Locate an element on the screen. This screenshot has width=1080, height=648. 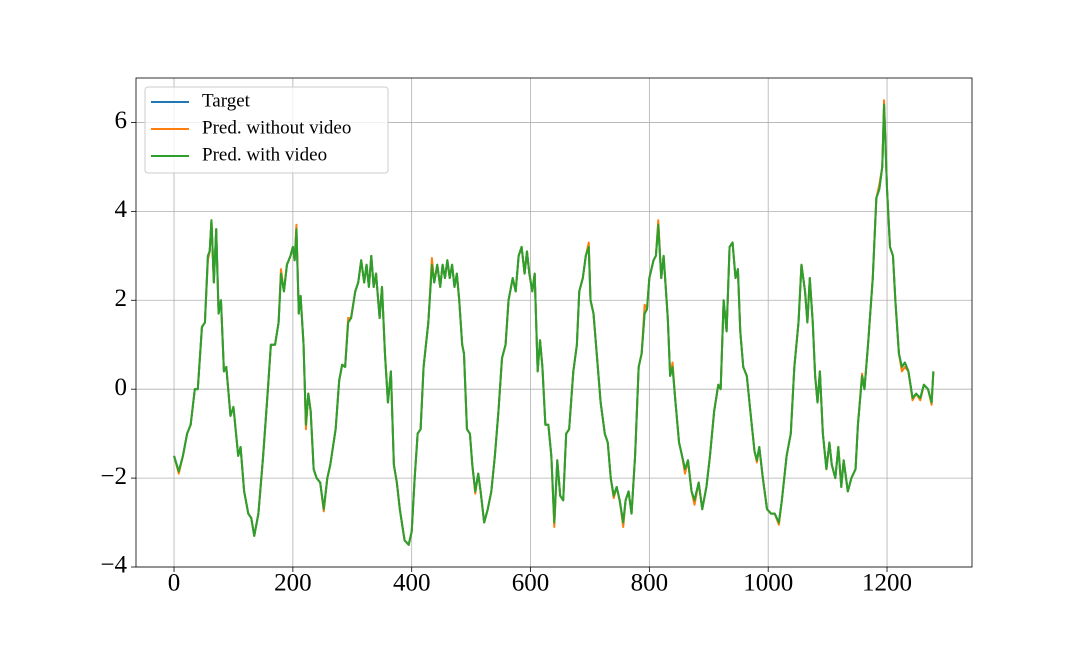
x-tick-label: 1000 is located at coordinates (768, 583).